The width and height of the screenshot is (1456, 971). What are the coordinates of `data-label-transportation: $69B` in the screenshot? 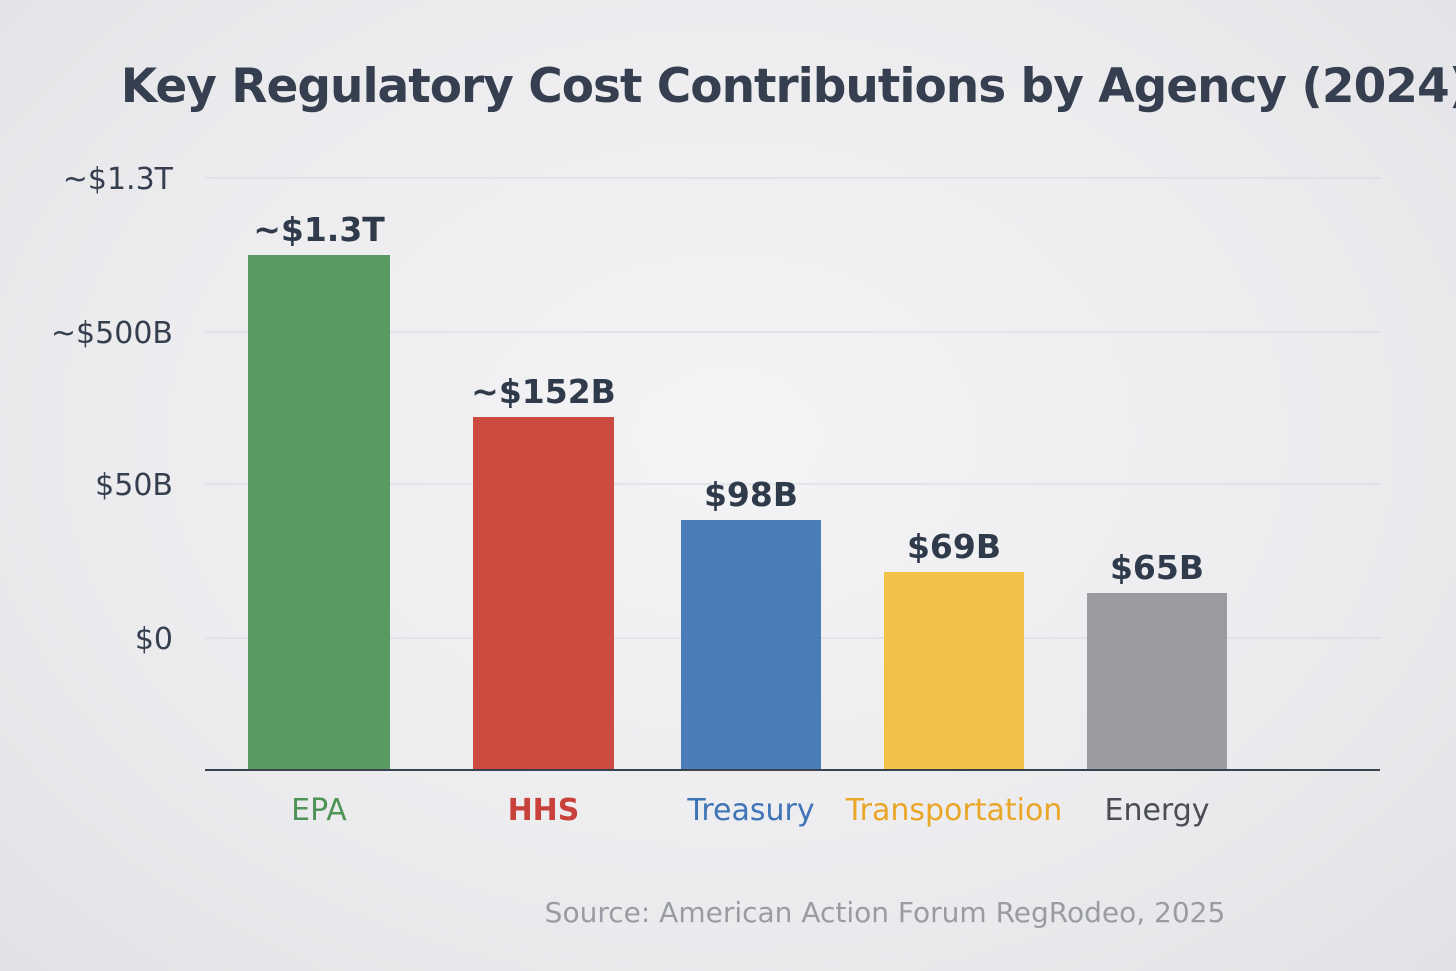 It's located at (954, 546).